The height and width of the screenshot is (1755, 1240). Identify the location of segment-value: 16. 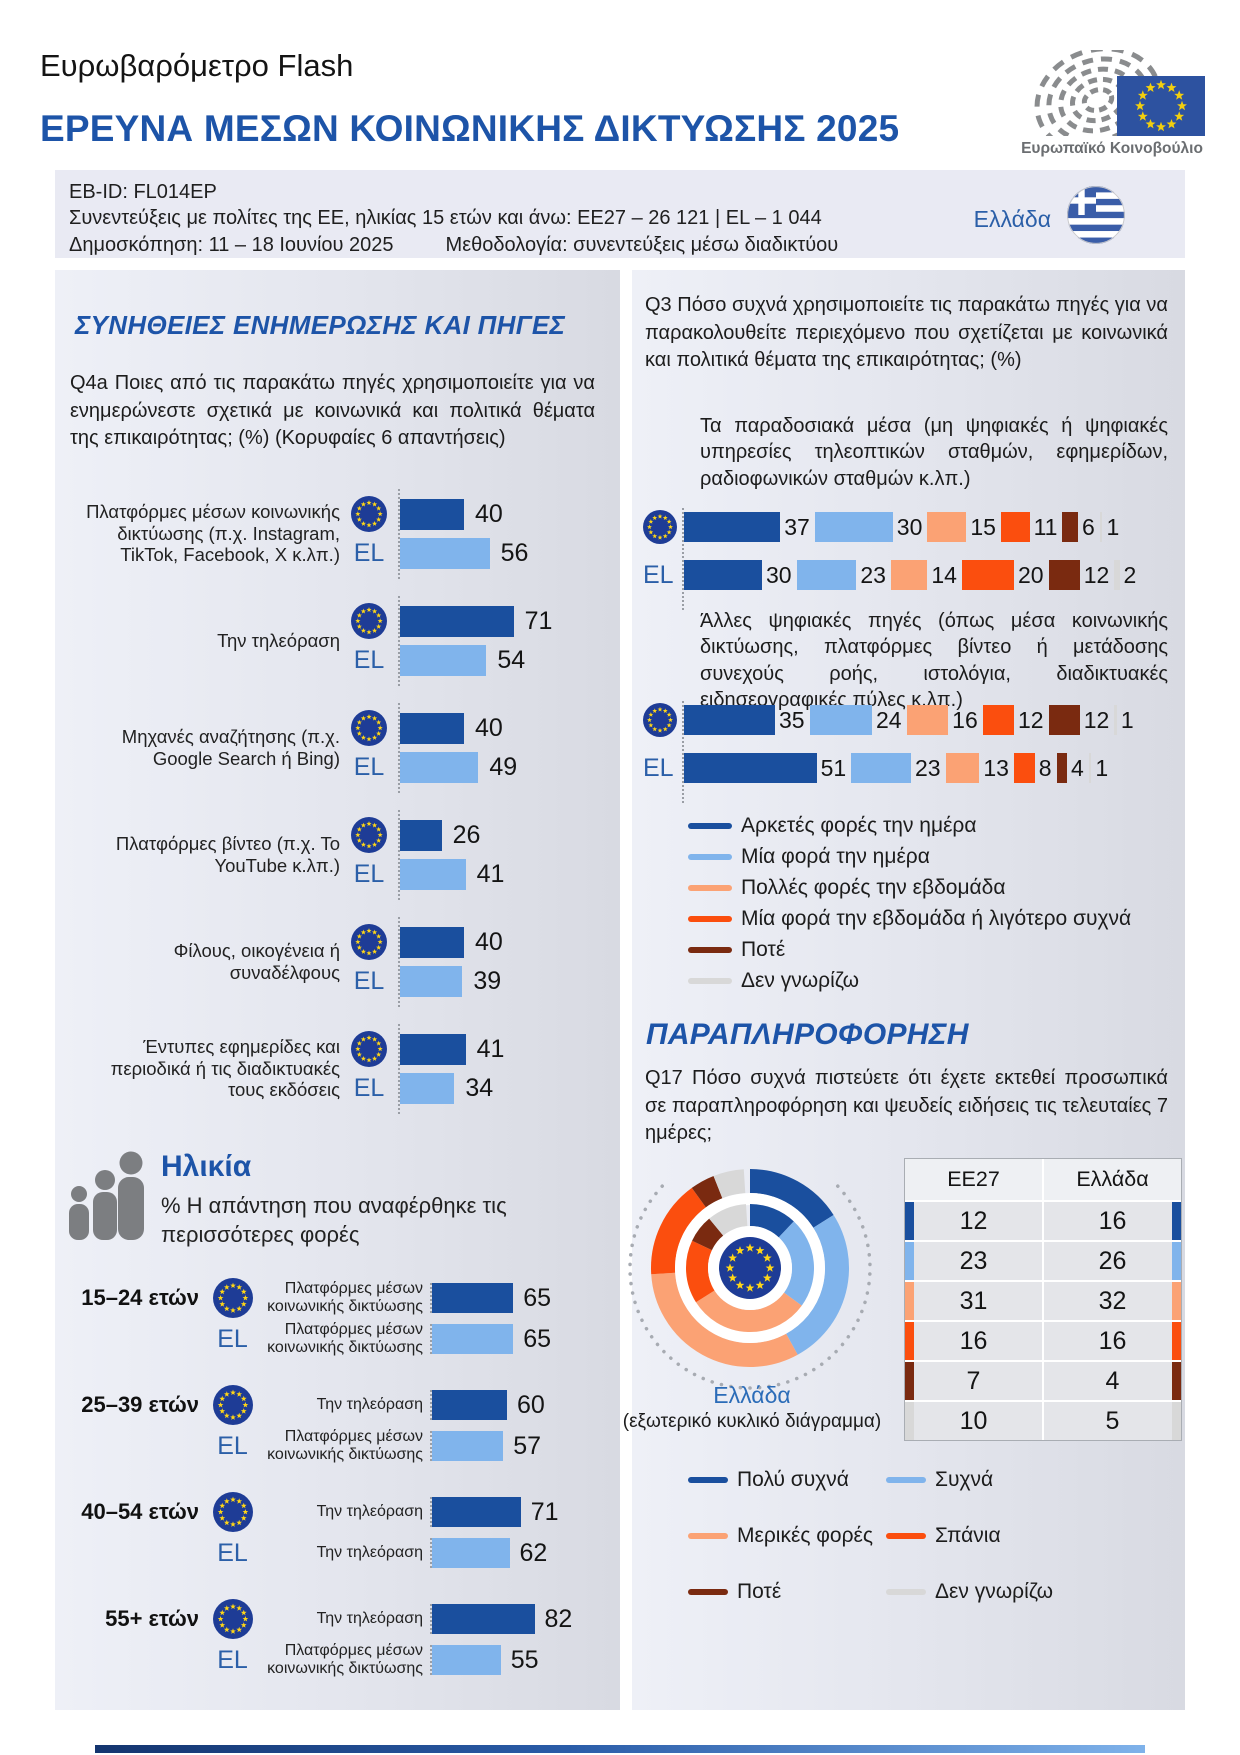
(965, 719).